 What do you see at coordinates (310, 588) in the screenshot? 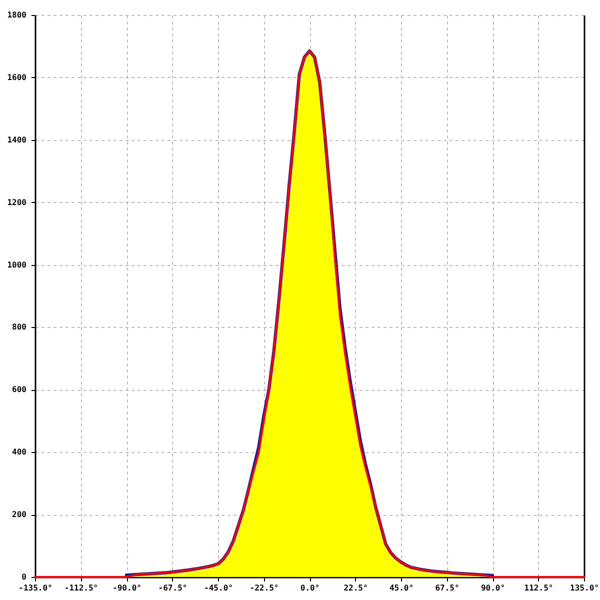
I see `x-tick-label: 0.0°` at bounding box center [310, 588].